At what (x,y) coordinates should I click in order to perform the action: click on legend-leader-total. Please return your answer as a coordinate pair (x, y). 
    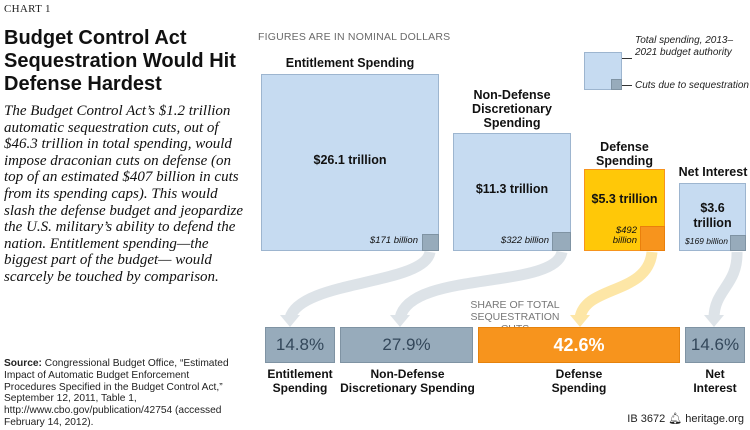
    Looking at the image, I should click on (627, 58).